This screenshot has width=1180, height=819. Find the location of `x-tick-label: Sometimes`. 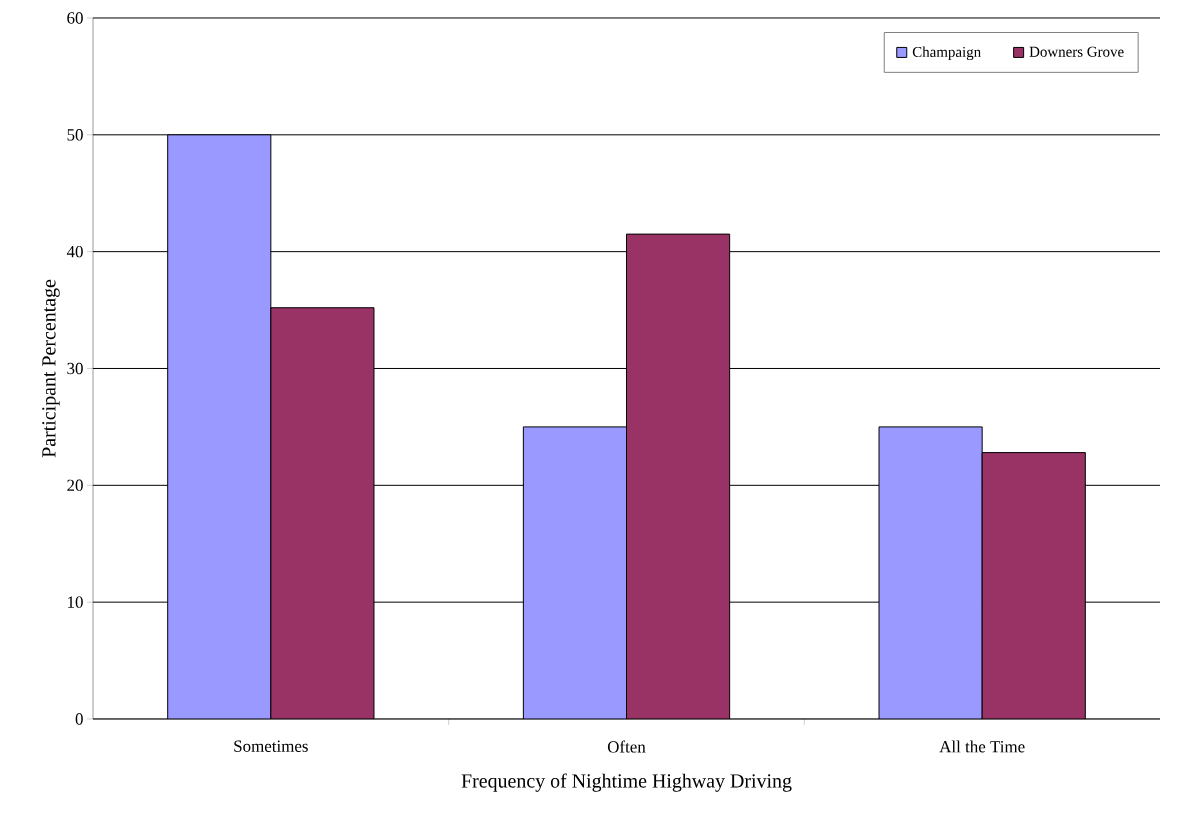

x-tick-label: Sometimes is located at coordinates (271, 746).